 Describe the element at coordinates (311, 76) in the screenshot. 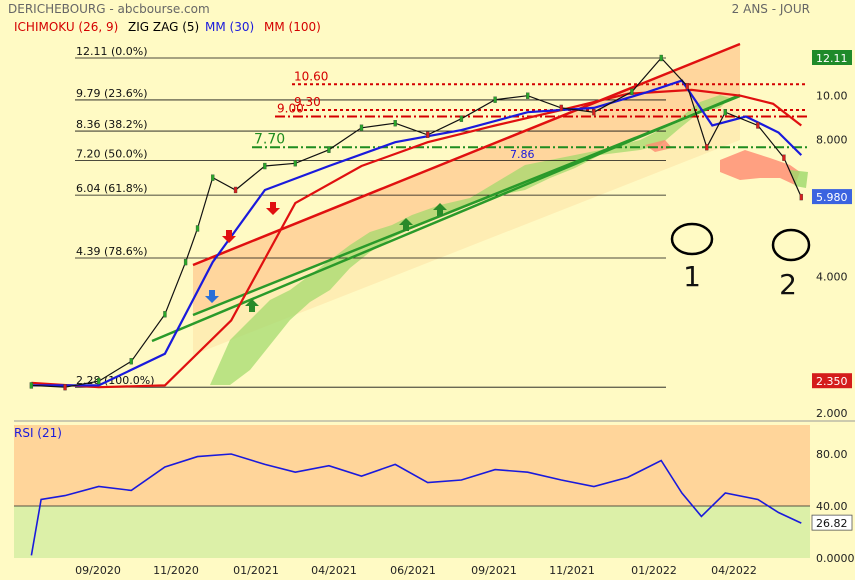

I see `level-label-0: 10.60` at that location.